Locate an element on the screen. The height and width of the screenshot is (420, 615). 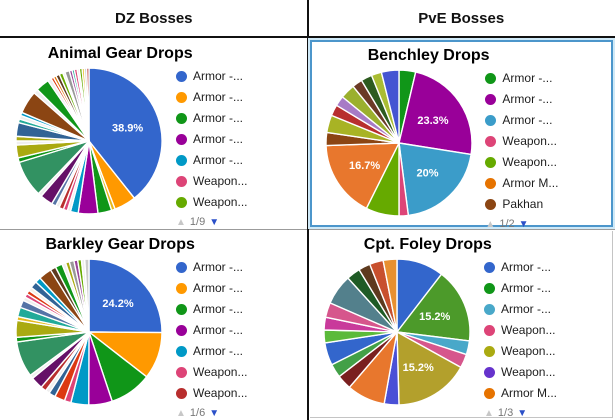
page-indicator: 1/2 is located at coordinates (507, 224).